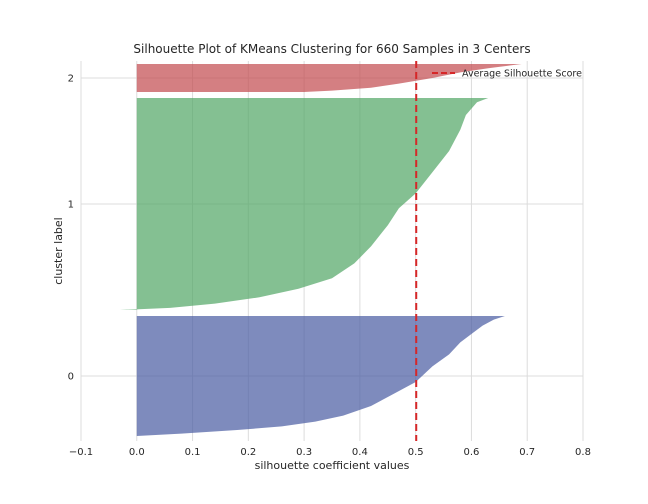  What do you see at coordinates (332, 465) in the screenshot?
I see `x-axis-label: silhouette coefficient values` at bounding box center [332, 465].